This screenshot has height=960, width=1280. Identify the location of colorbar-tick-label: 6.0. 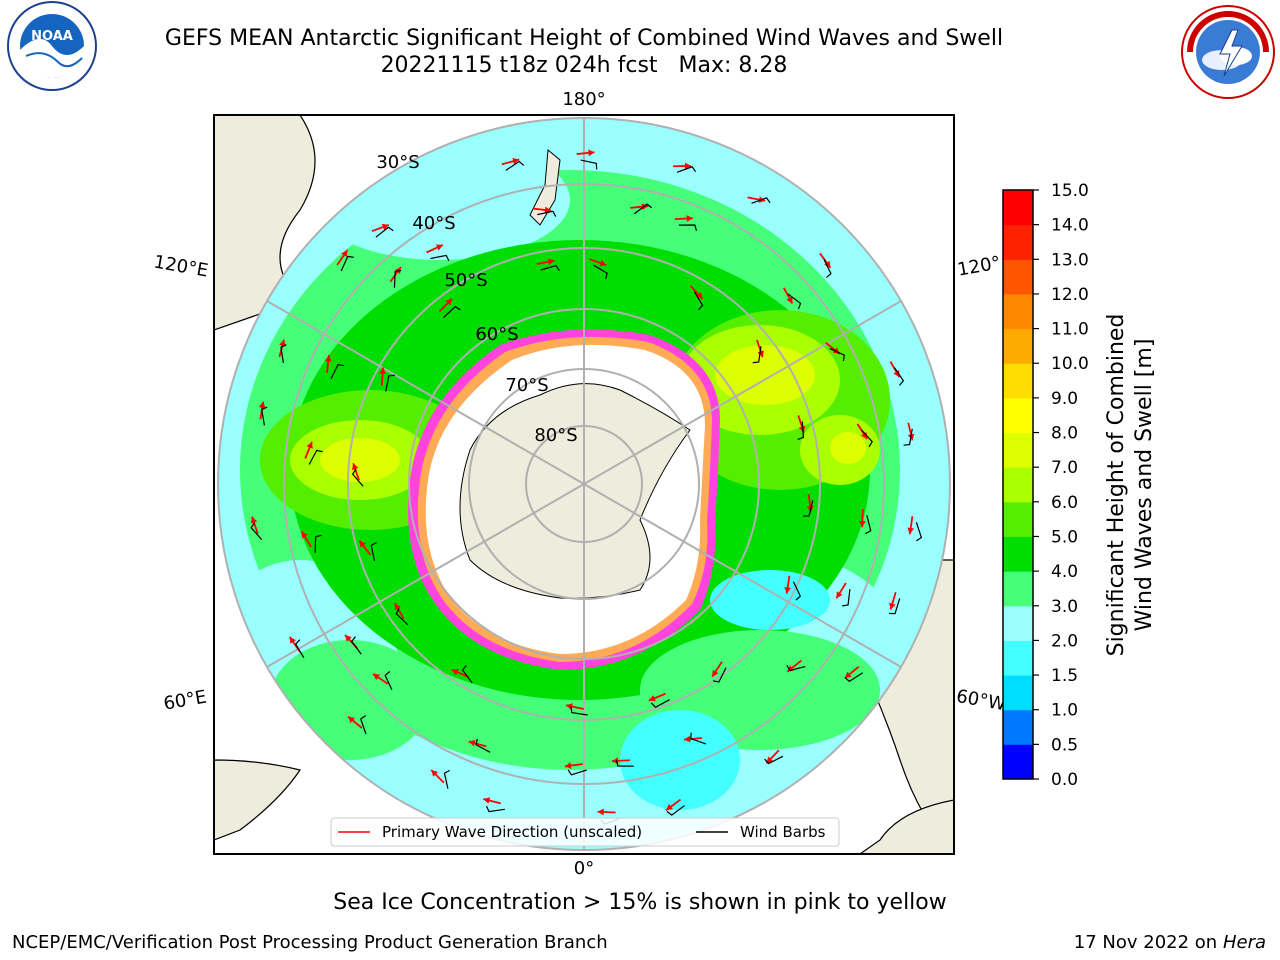
(1064, 503).